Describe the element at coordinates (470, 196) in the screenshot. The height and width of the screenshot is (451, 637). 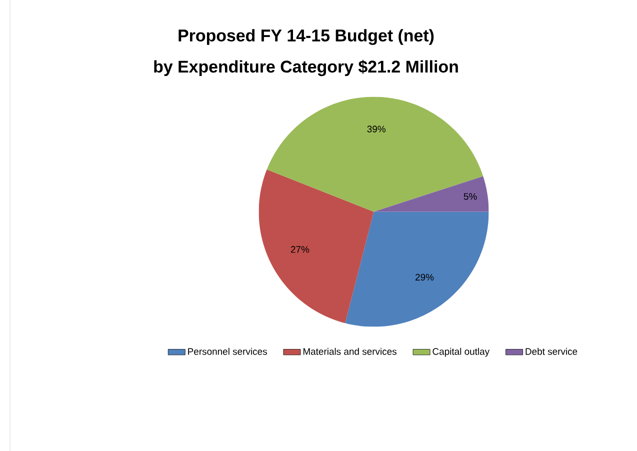
I see `data-label: 5%` at that location.